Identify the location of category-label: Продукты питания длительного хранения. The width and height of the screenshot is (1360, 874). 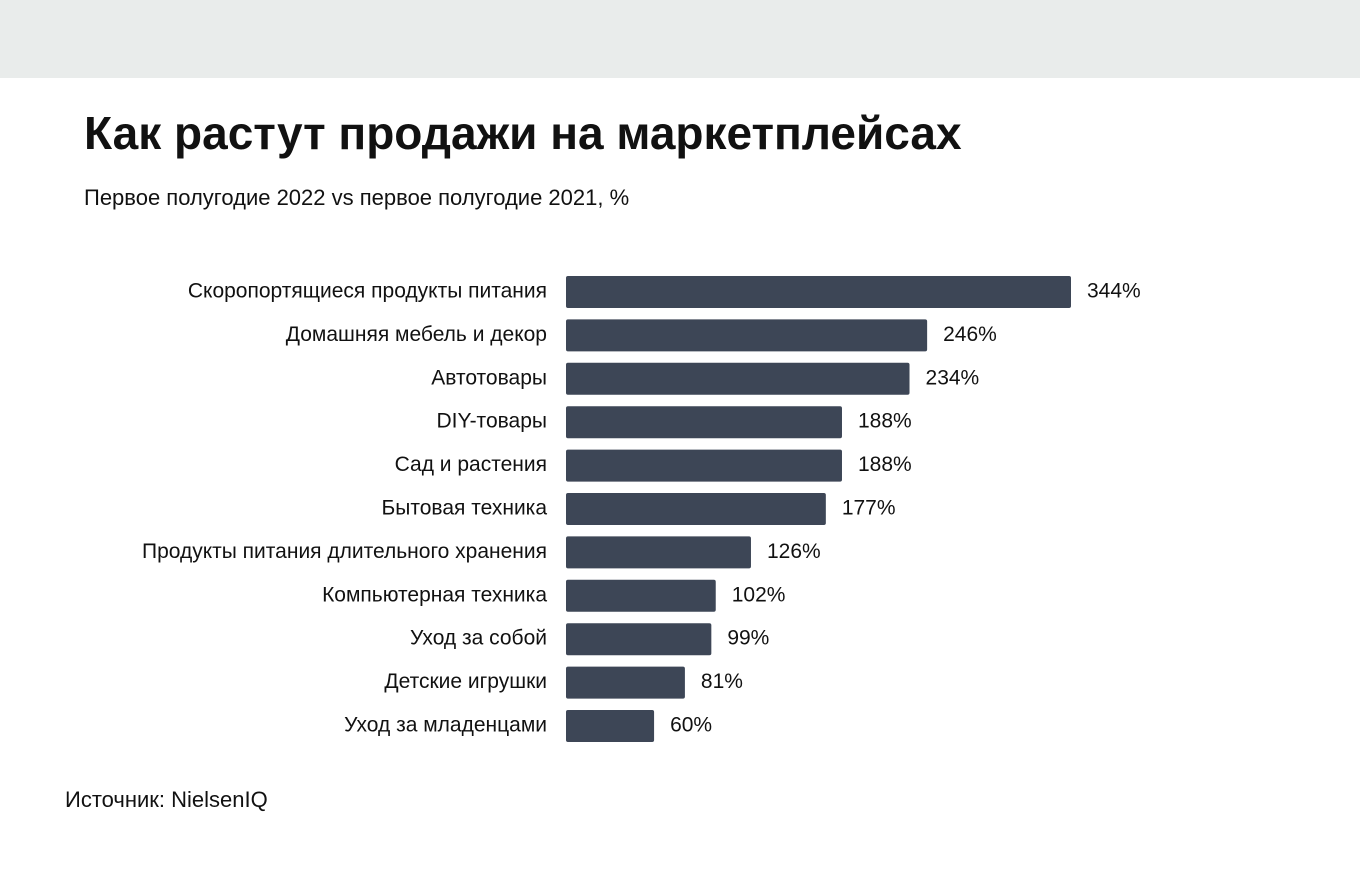
(344, 551).